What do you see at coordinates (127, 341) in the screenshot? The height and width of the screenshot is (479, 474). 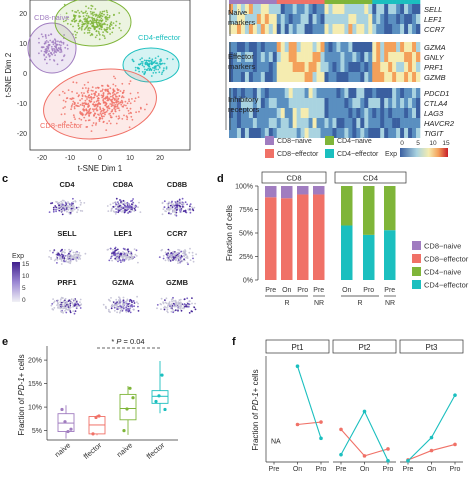 I see `e-significance: * P = 0.04` at bounding box center [127, 341].